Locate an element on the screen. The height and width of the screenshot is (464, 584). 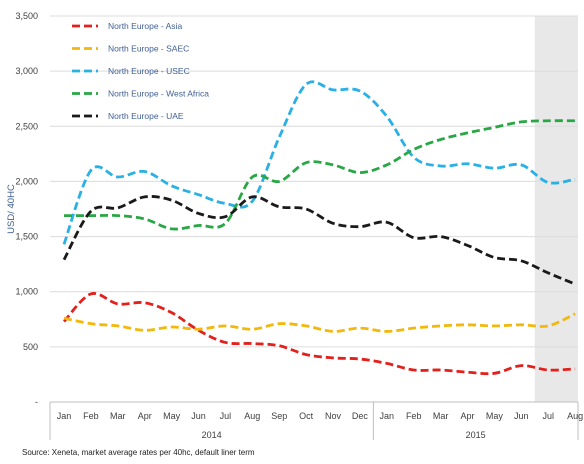
y-tick-label: 1,000 is located at coordinates (26, 292).